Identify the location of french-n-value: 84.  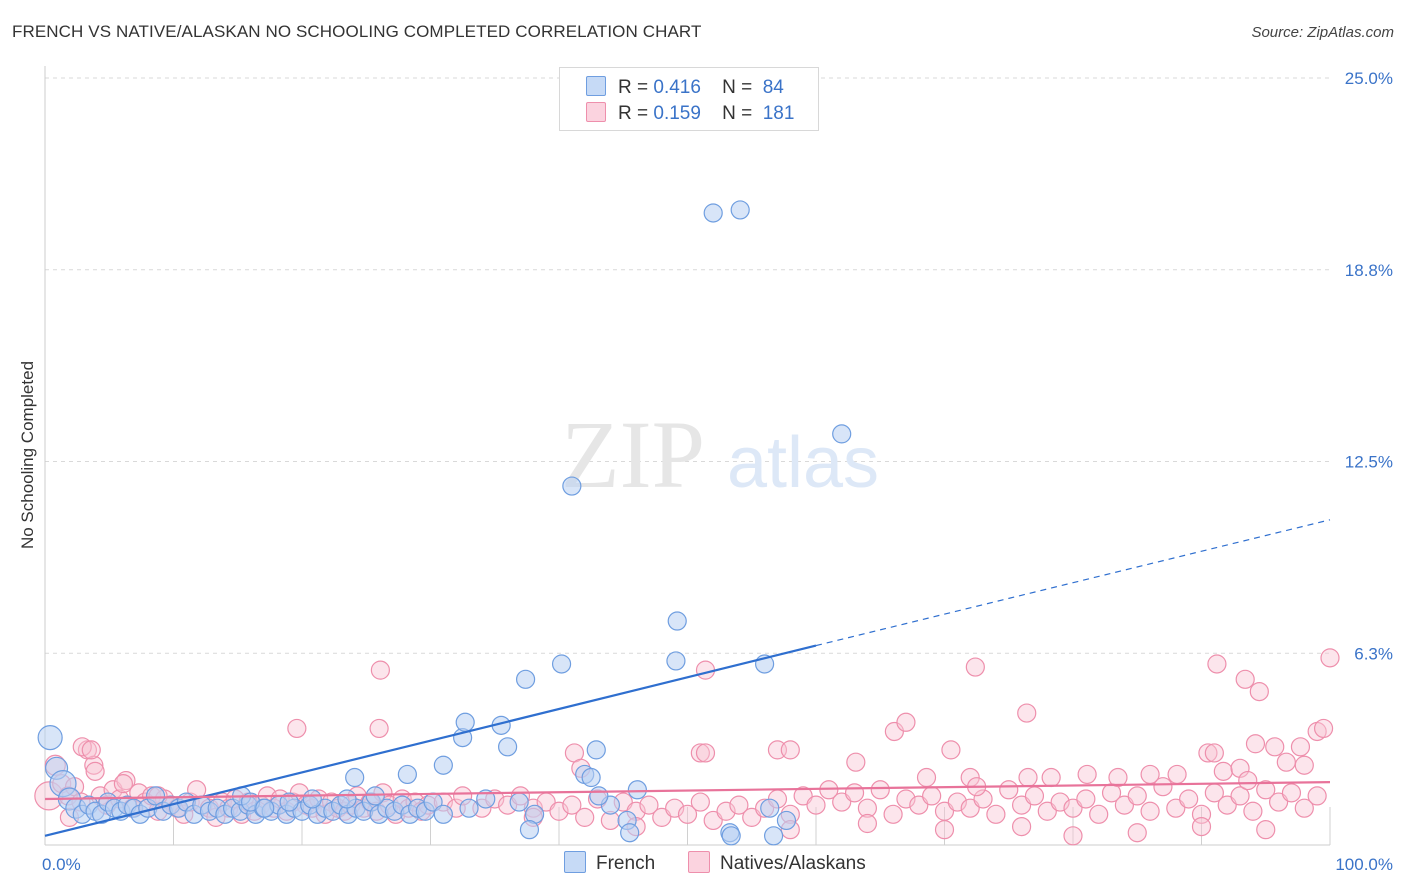
(773, 87).